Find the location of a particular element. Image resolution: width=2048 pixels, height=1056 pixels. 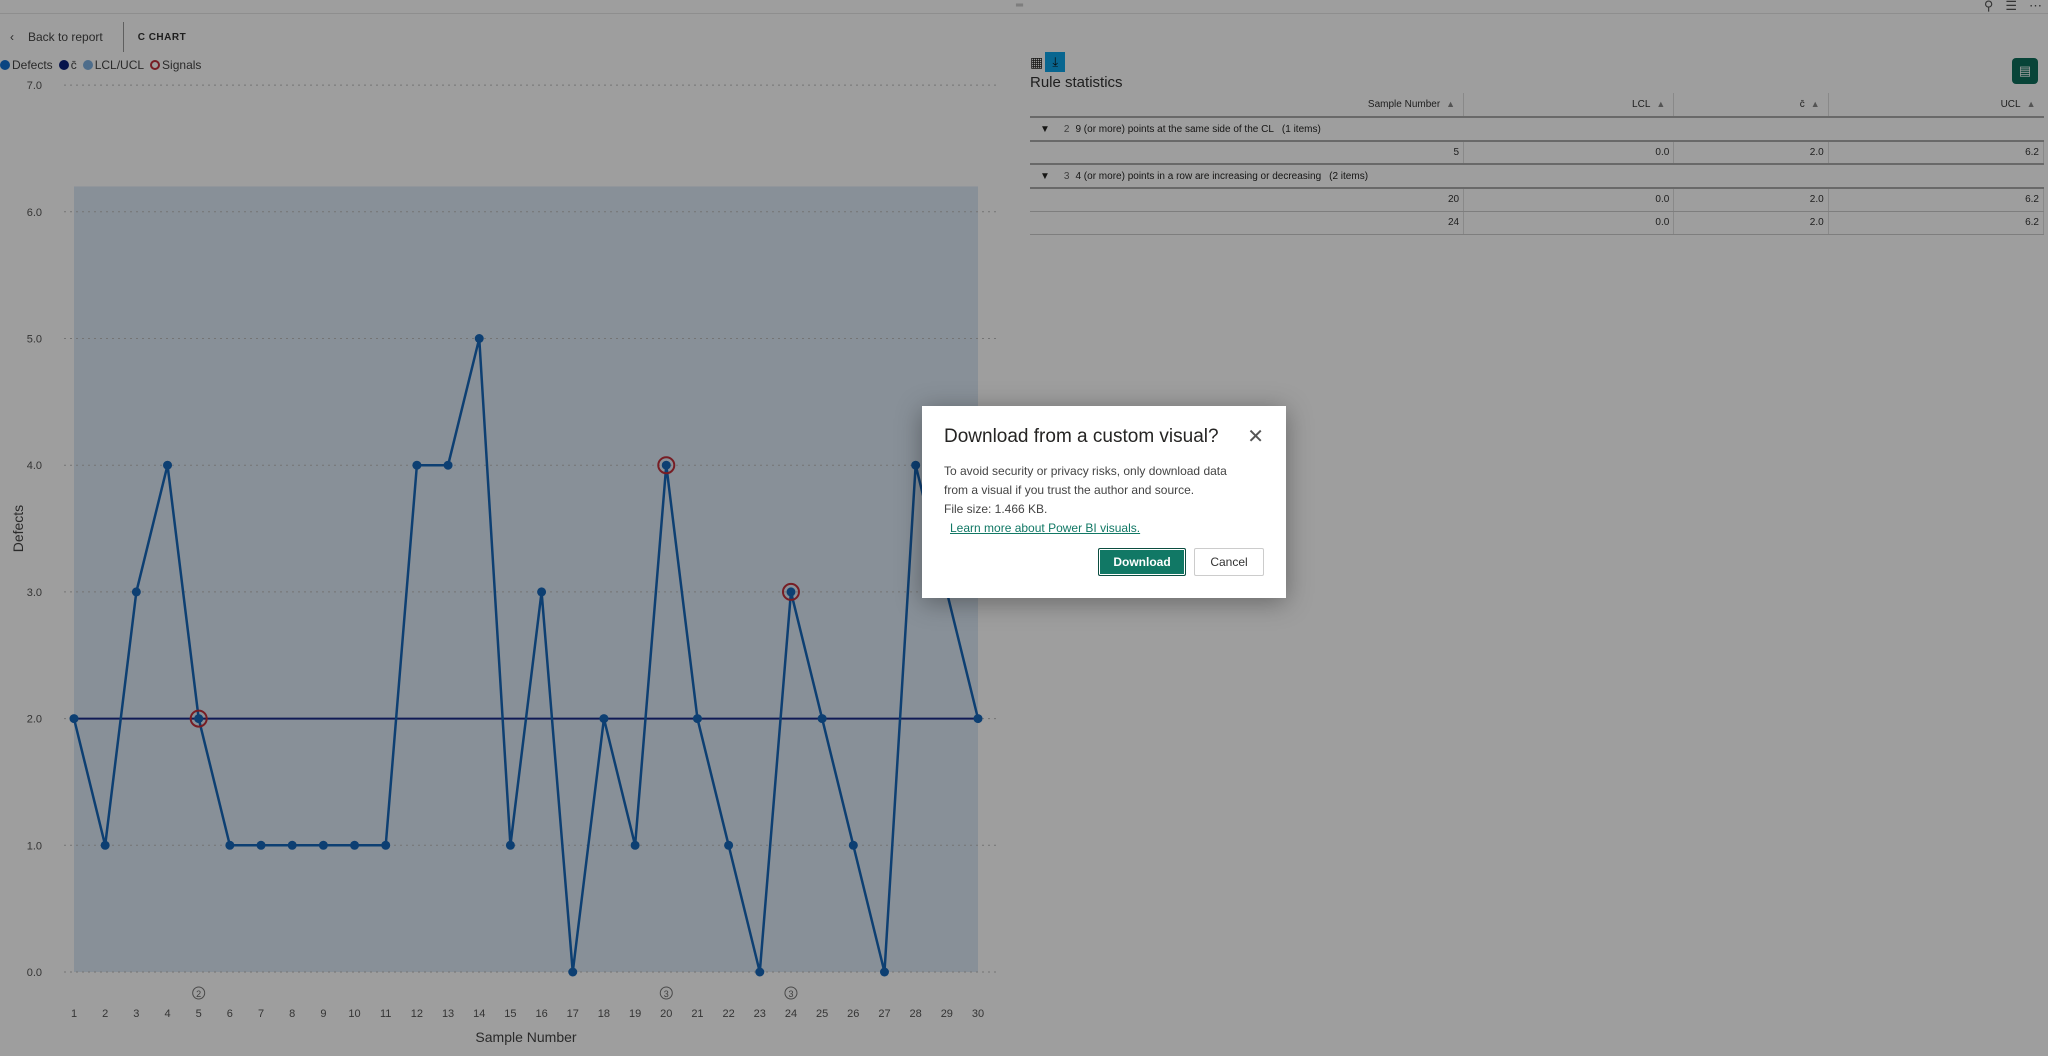

x-tick-label: 12 is located at coordinates (417, 1014).